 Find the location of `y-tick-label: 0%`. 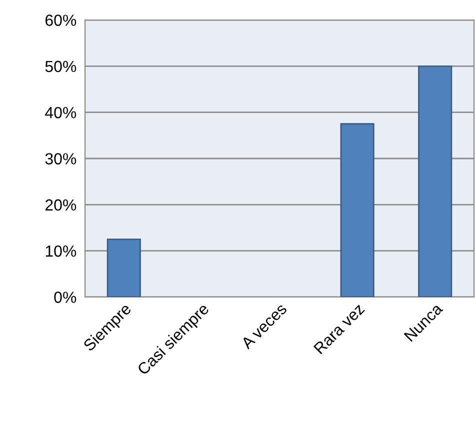

y-tick-label: 0% is located at coordinates (65, 297).